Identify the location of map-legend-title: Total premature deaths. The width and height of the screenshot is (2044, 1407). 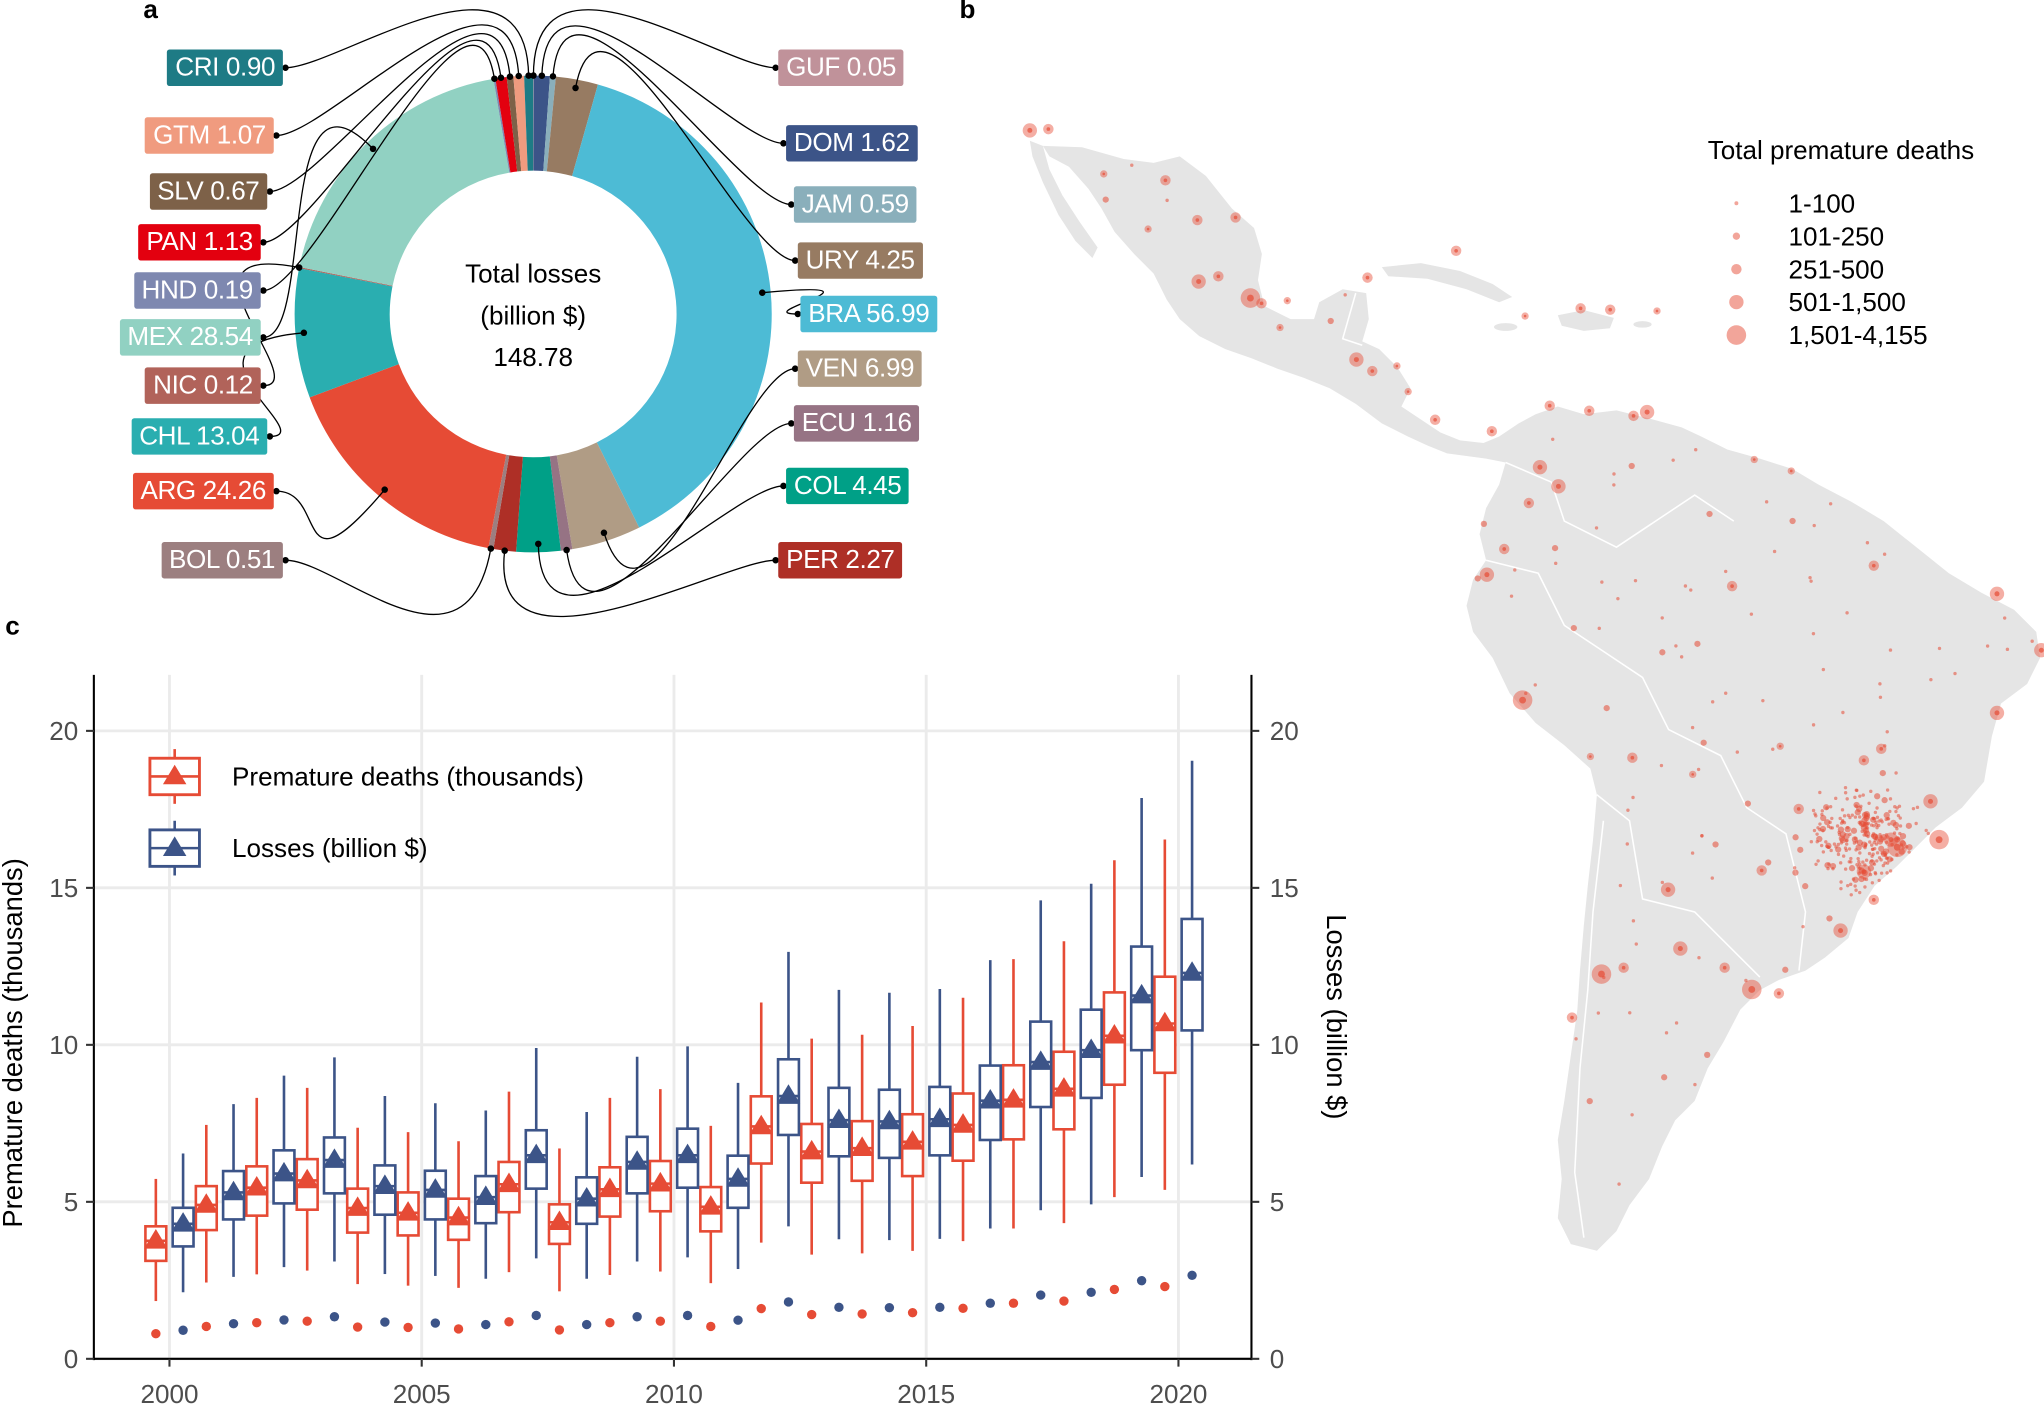
(1841, 150).